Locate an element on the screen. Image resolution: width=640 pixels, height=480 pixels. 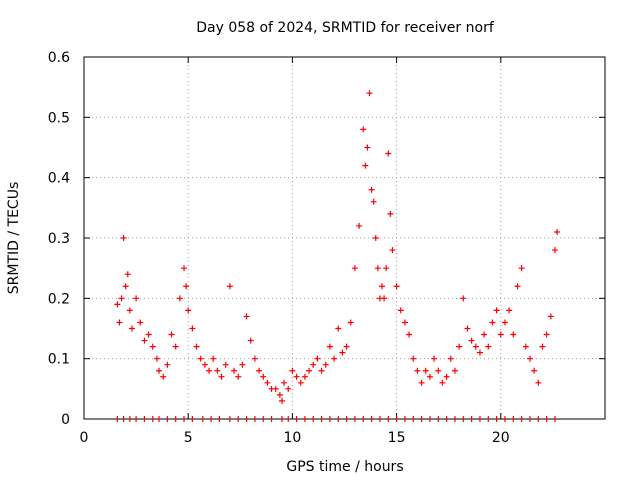
x-tick-label: 10 is located at coordinates (292, 438).